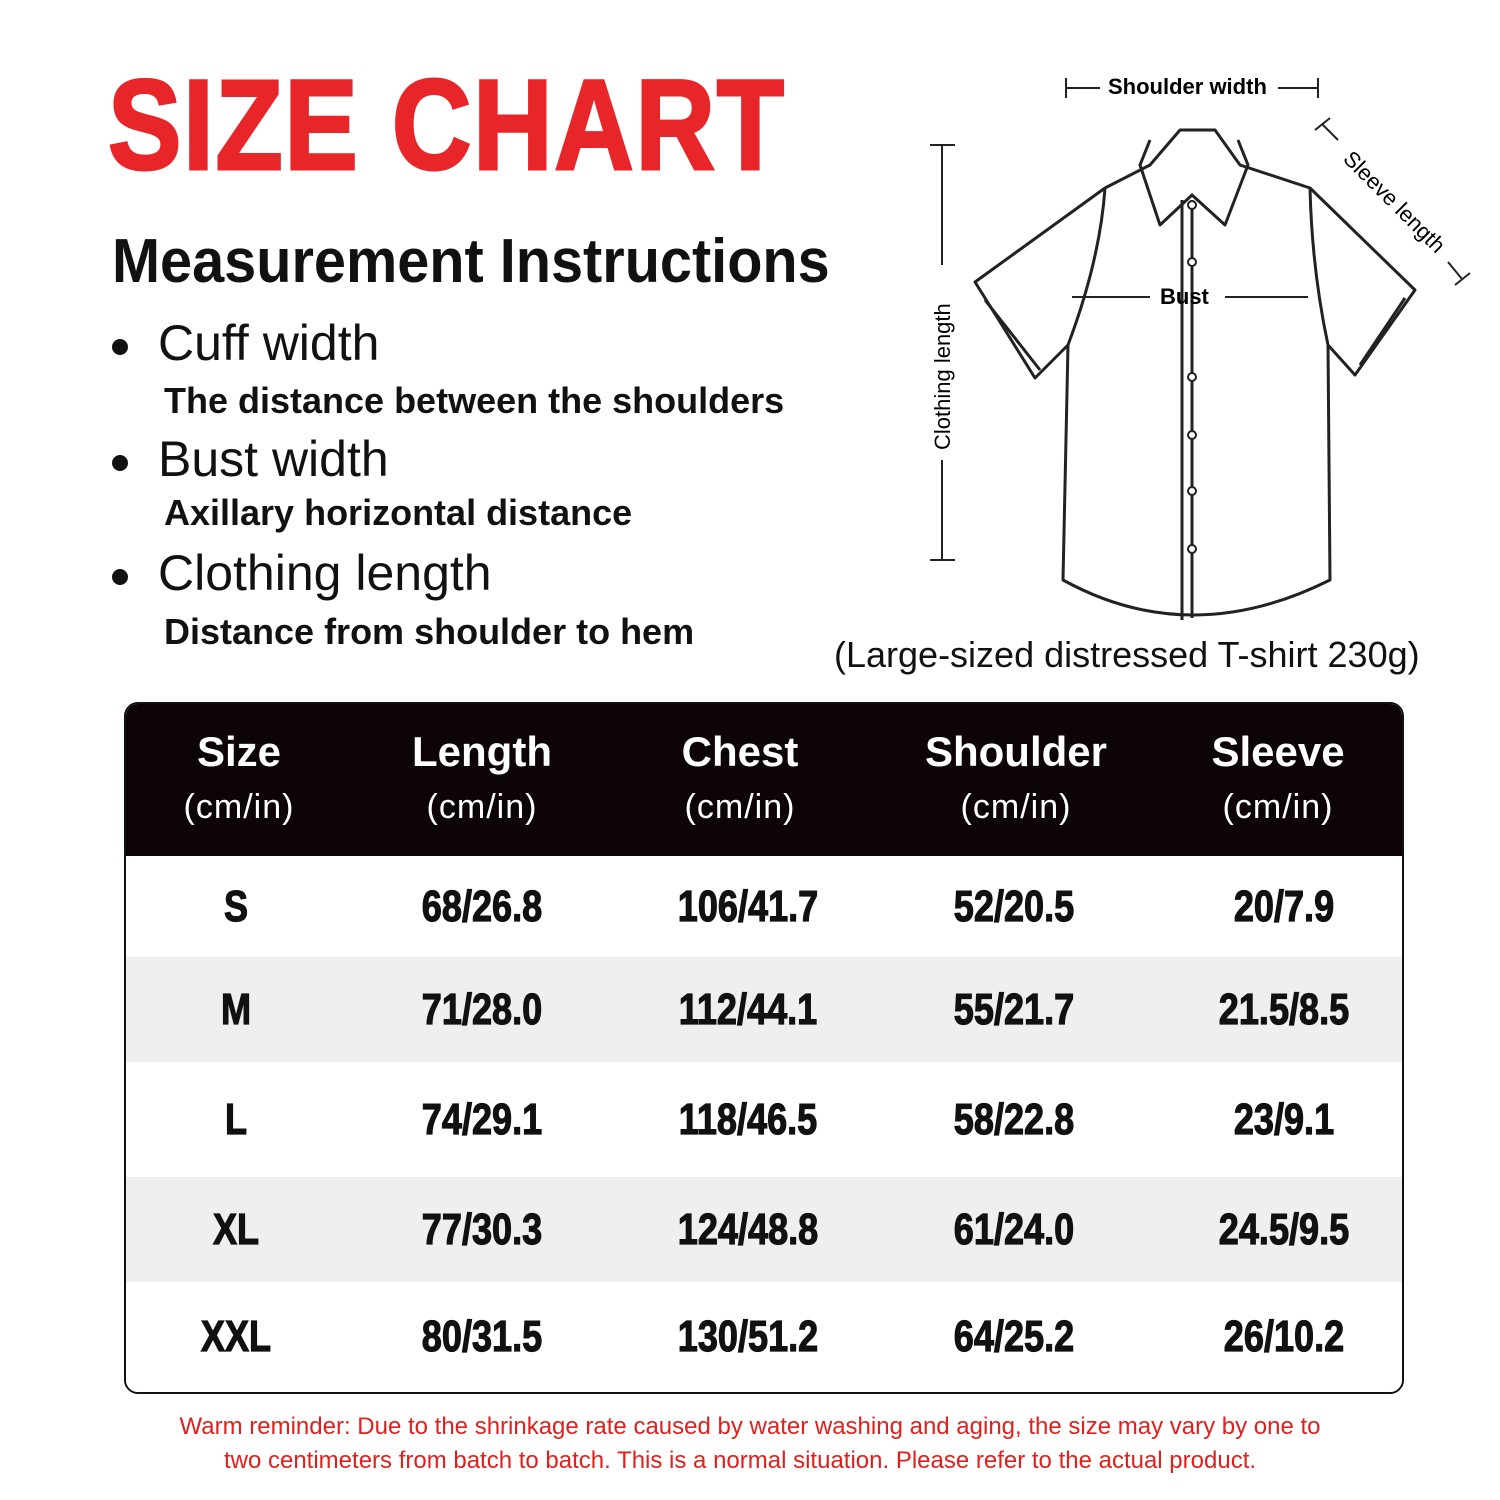  Describe the element at coordinates (1014, 1229) in the screenshot. I see `table-cell: 61/24.0` at that location.